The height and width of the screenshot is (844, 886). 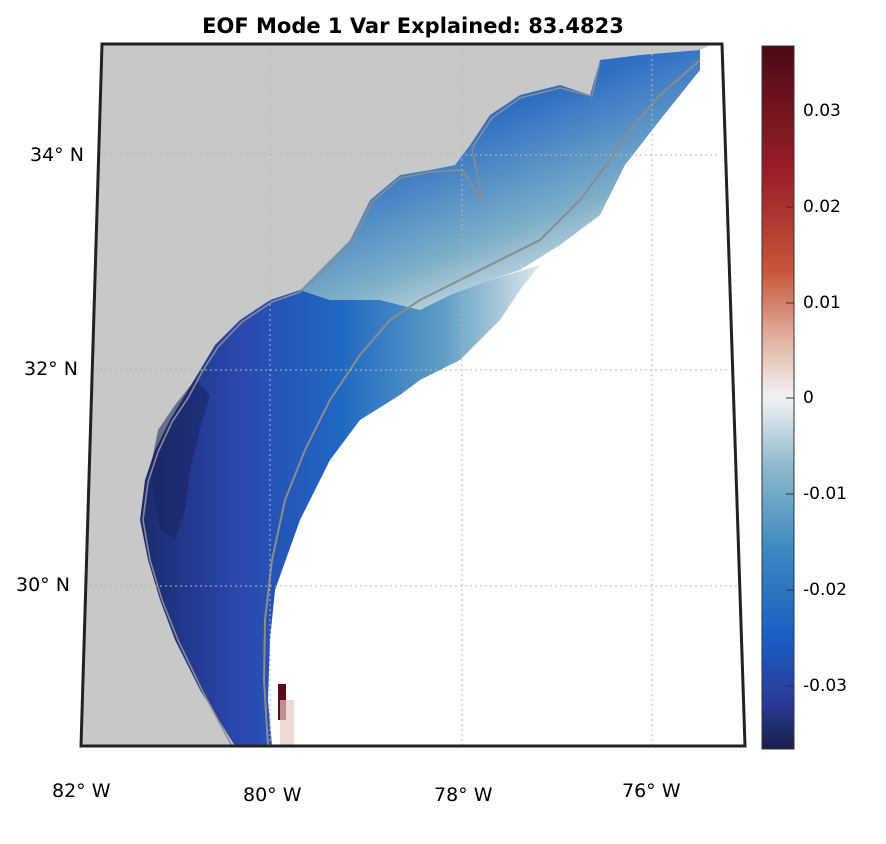 I want to click on lat-label-34: 34° N, so click(x=57, y=155).